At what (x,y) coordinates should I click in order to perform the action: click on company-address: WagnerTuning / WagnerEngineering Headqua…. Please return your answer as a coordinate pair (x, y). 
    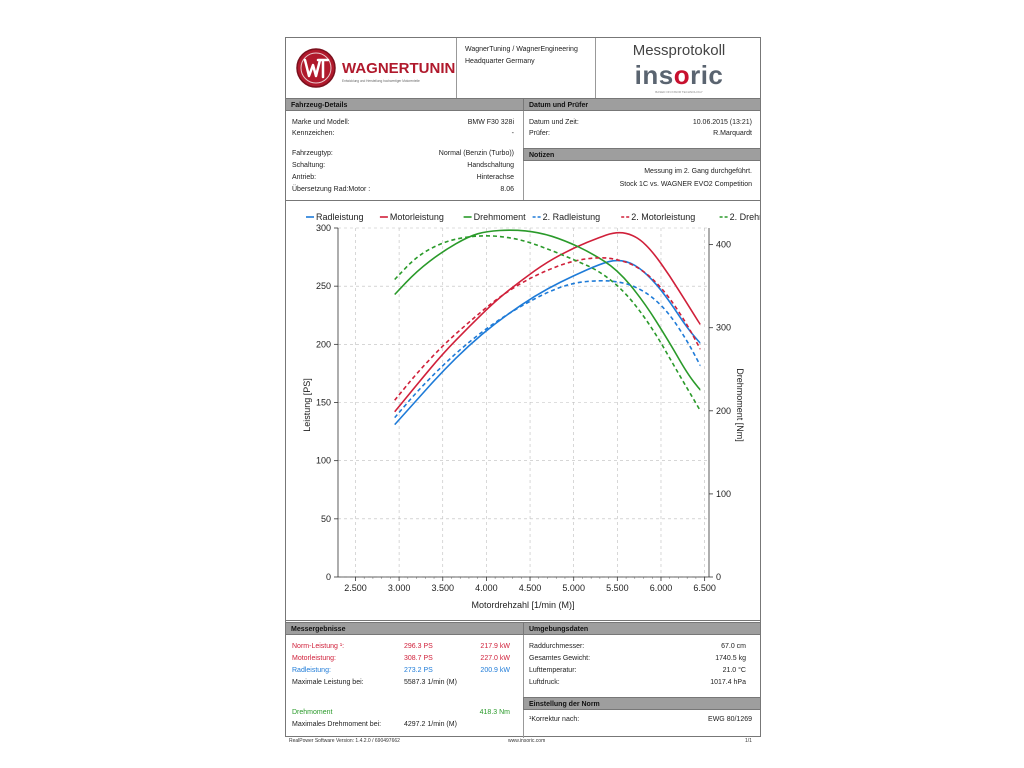
    Looking at the image, I should click on (526, 68).